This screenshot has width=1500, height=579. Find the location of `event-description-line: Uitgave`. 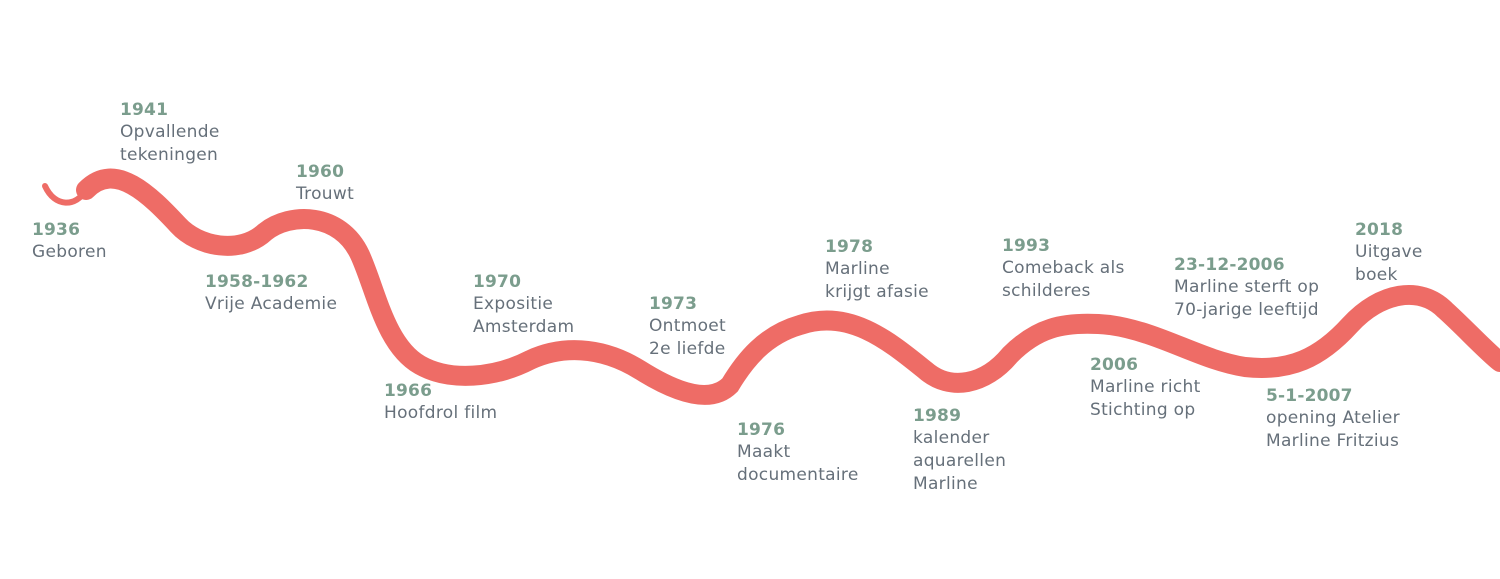

event-description-line: Uitgave is located at coordinates (1389, 252).